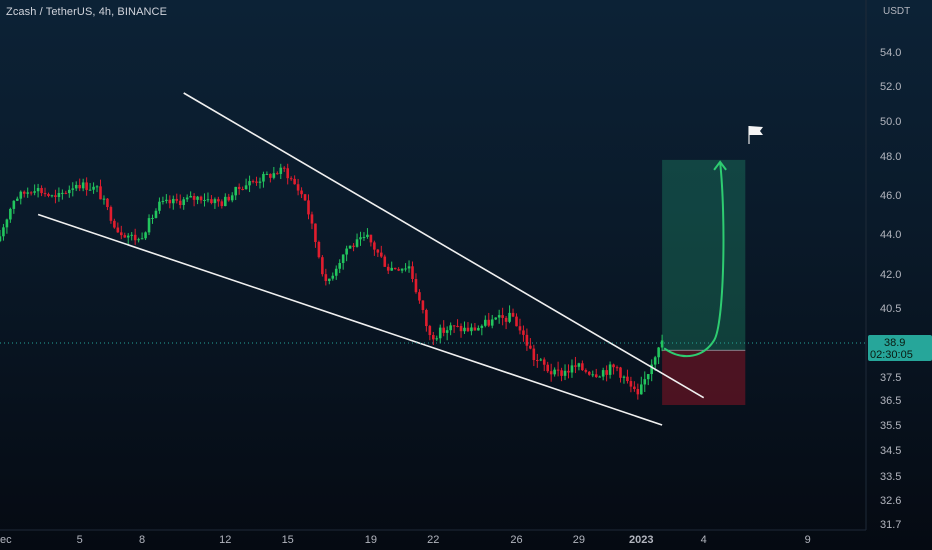 The height and width of the screenshot is (550, 932). Describe the element at coordinates (891, 355) in the screenshot. I see `price-tag-countdown: 02:30:05` at that location.